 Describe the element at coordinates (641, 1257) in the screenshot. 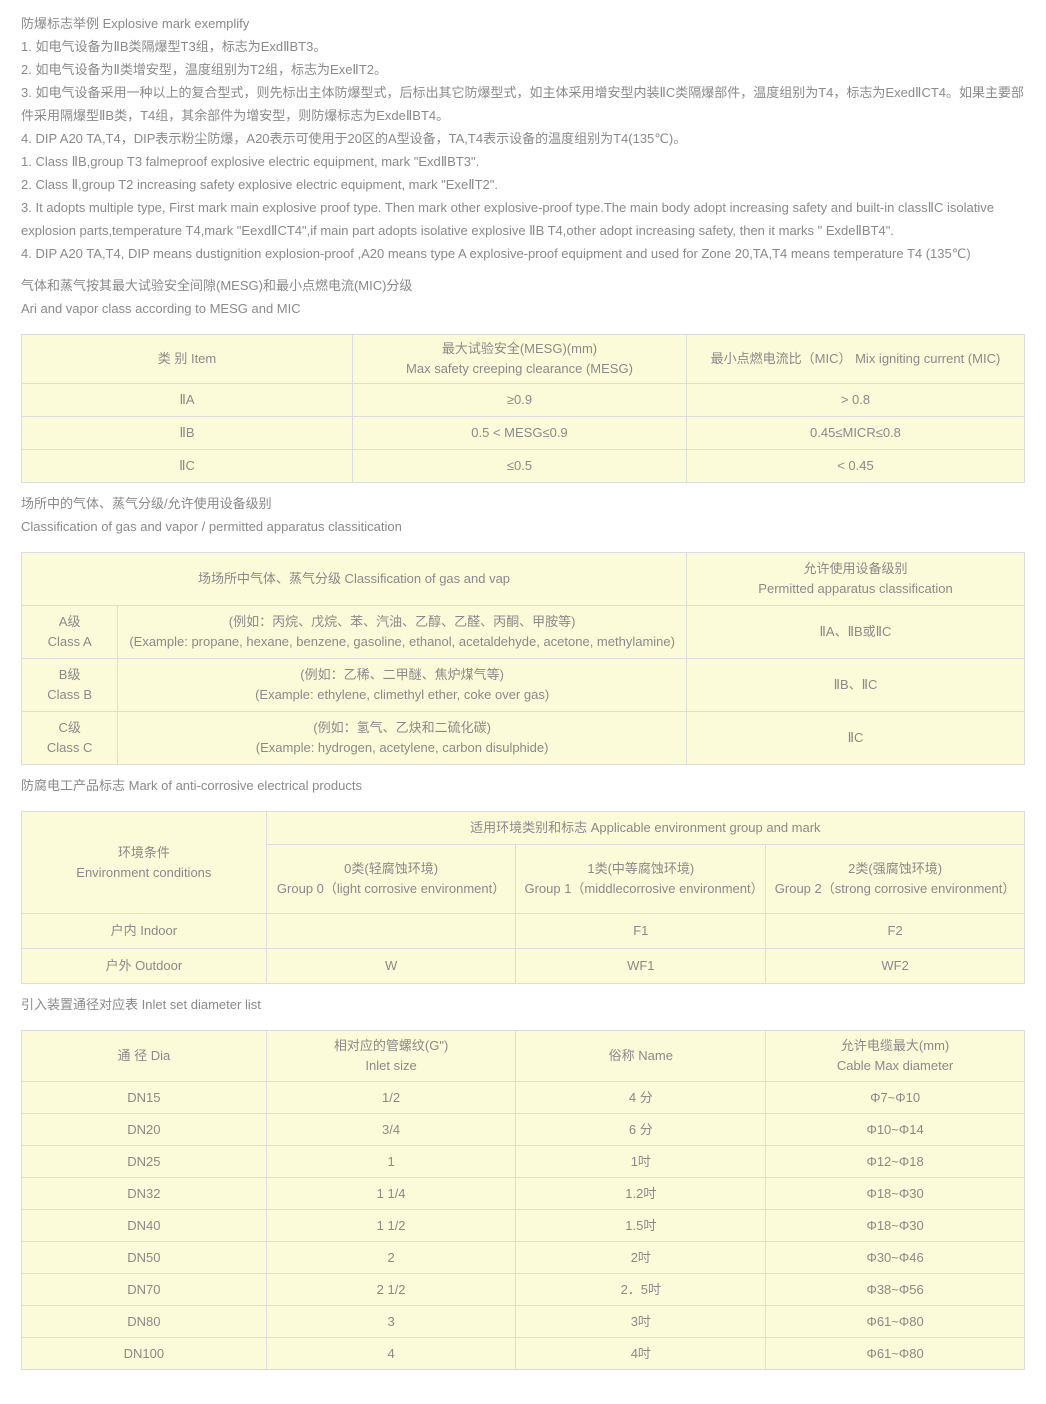

I see `cell-name: 2吋` at that location.